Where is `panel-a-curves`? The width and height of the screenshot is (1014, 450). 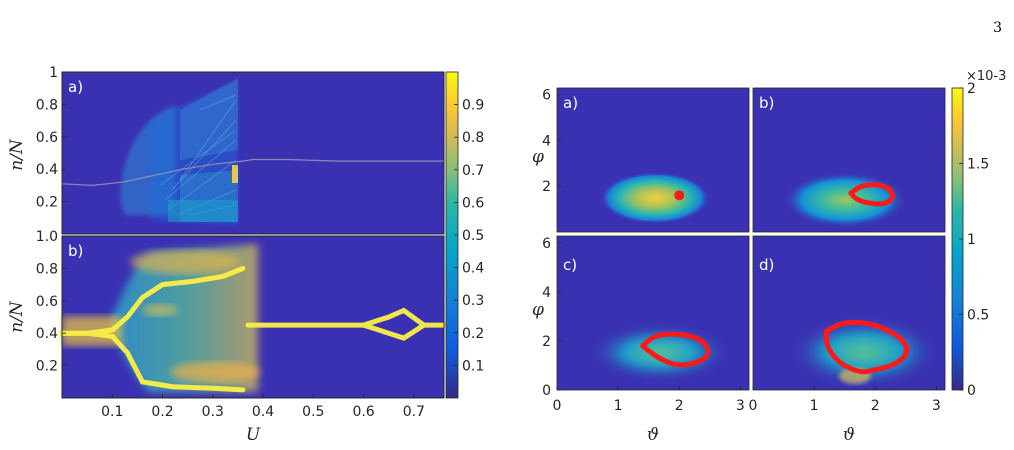 panel-a-curves is located at coordinates (252, 172).